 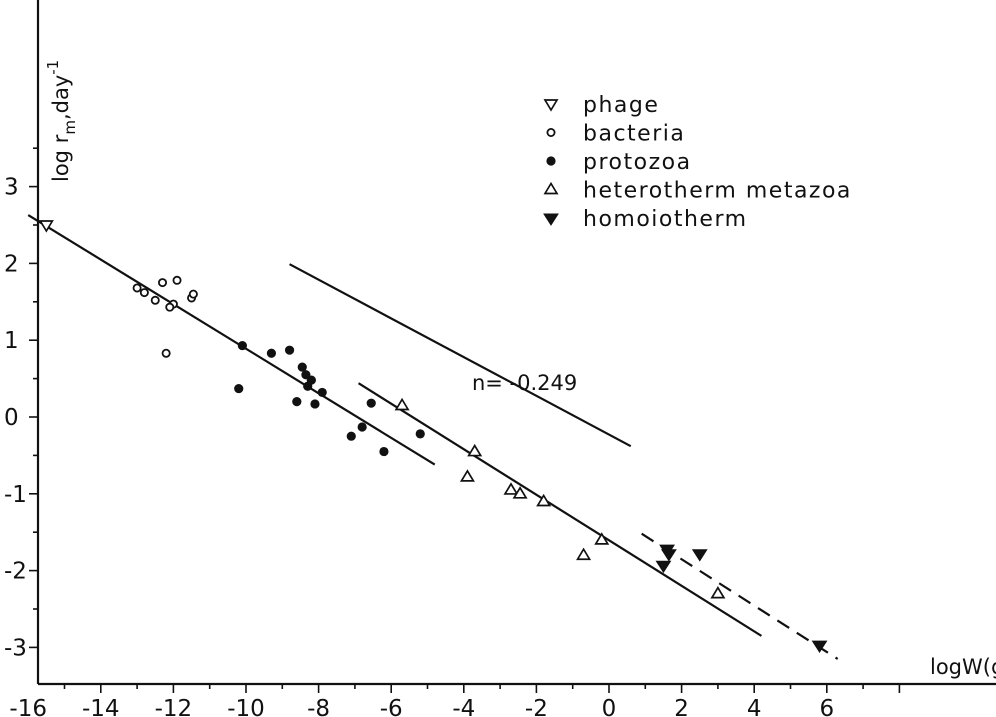 What do you see at coordinates (11, 188) in the screenshot?
I see `y-tick-label: 3` at bounding box center [11, 188].